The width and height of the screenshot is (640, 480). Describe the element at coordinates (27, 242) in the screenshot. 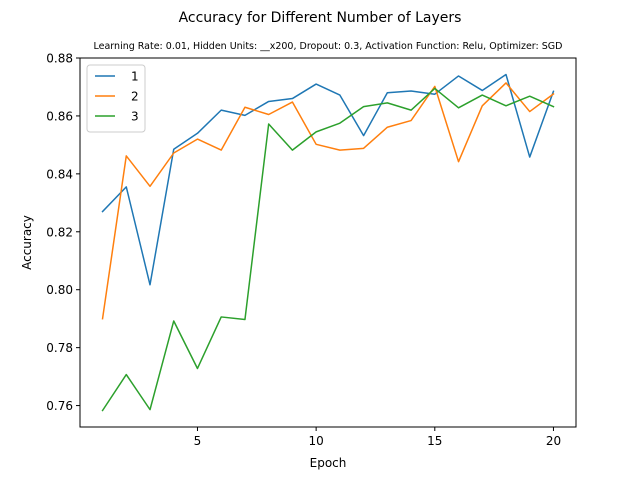

I see `y-axis-label: Accuracy` at that location.